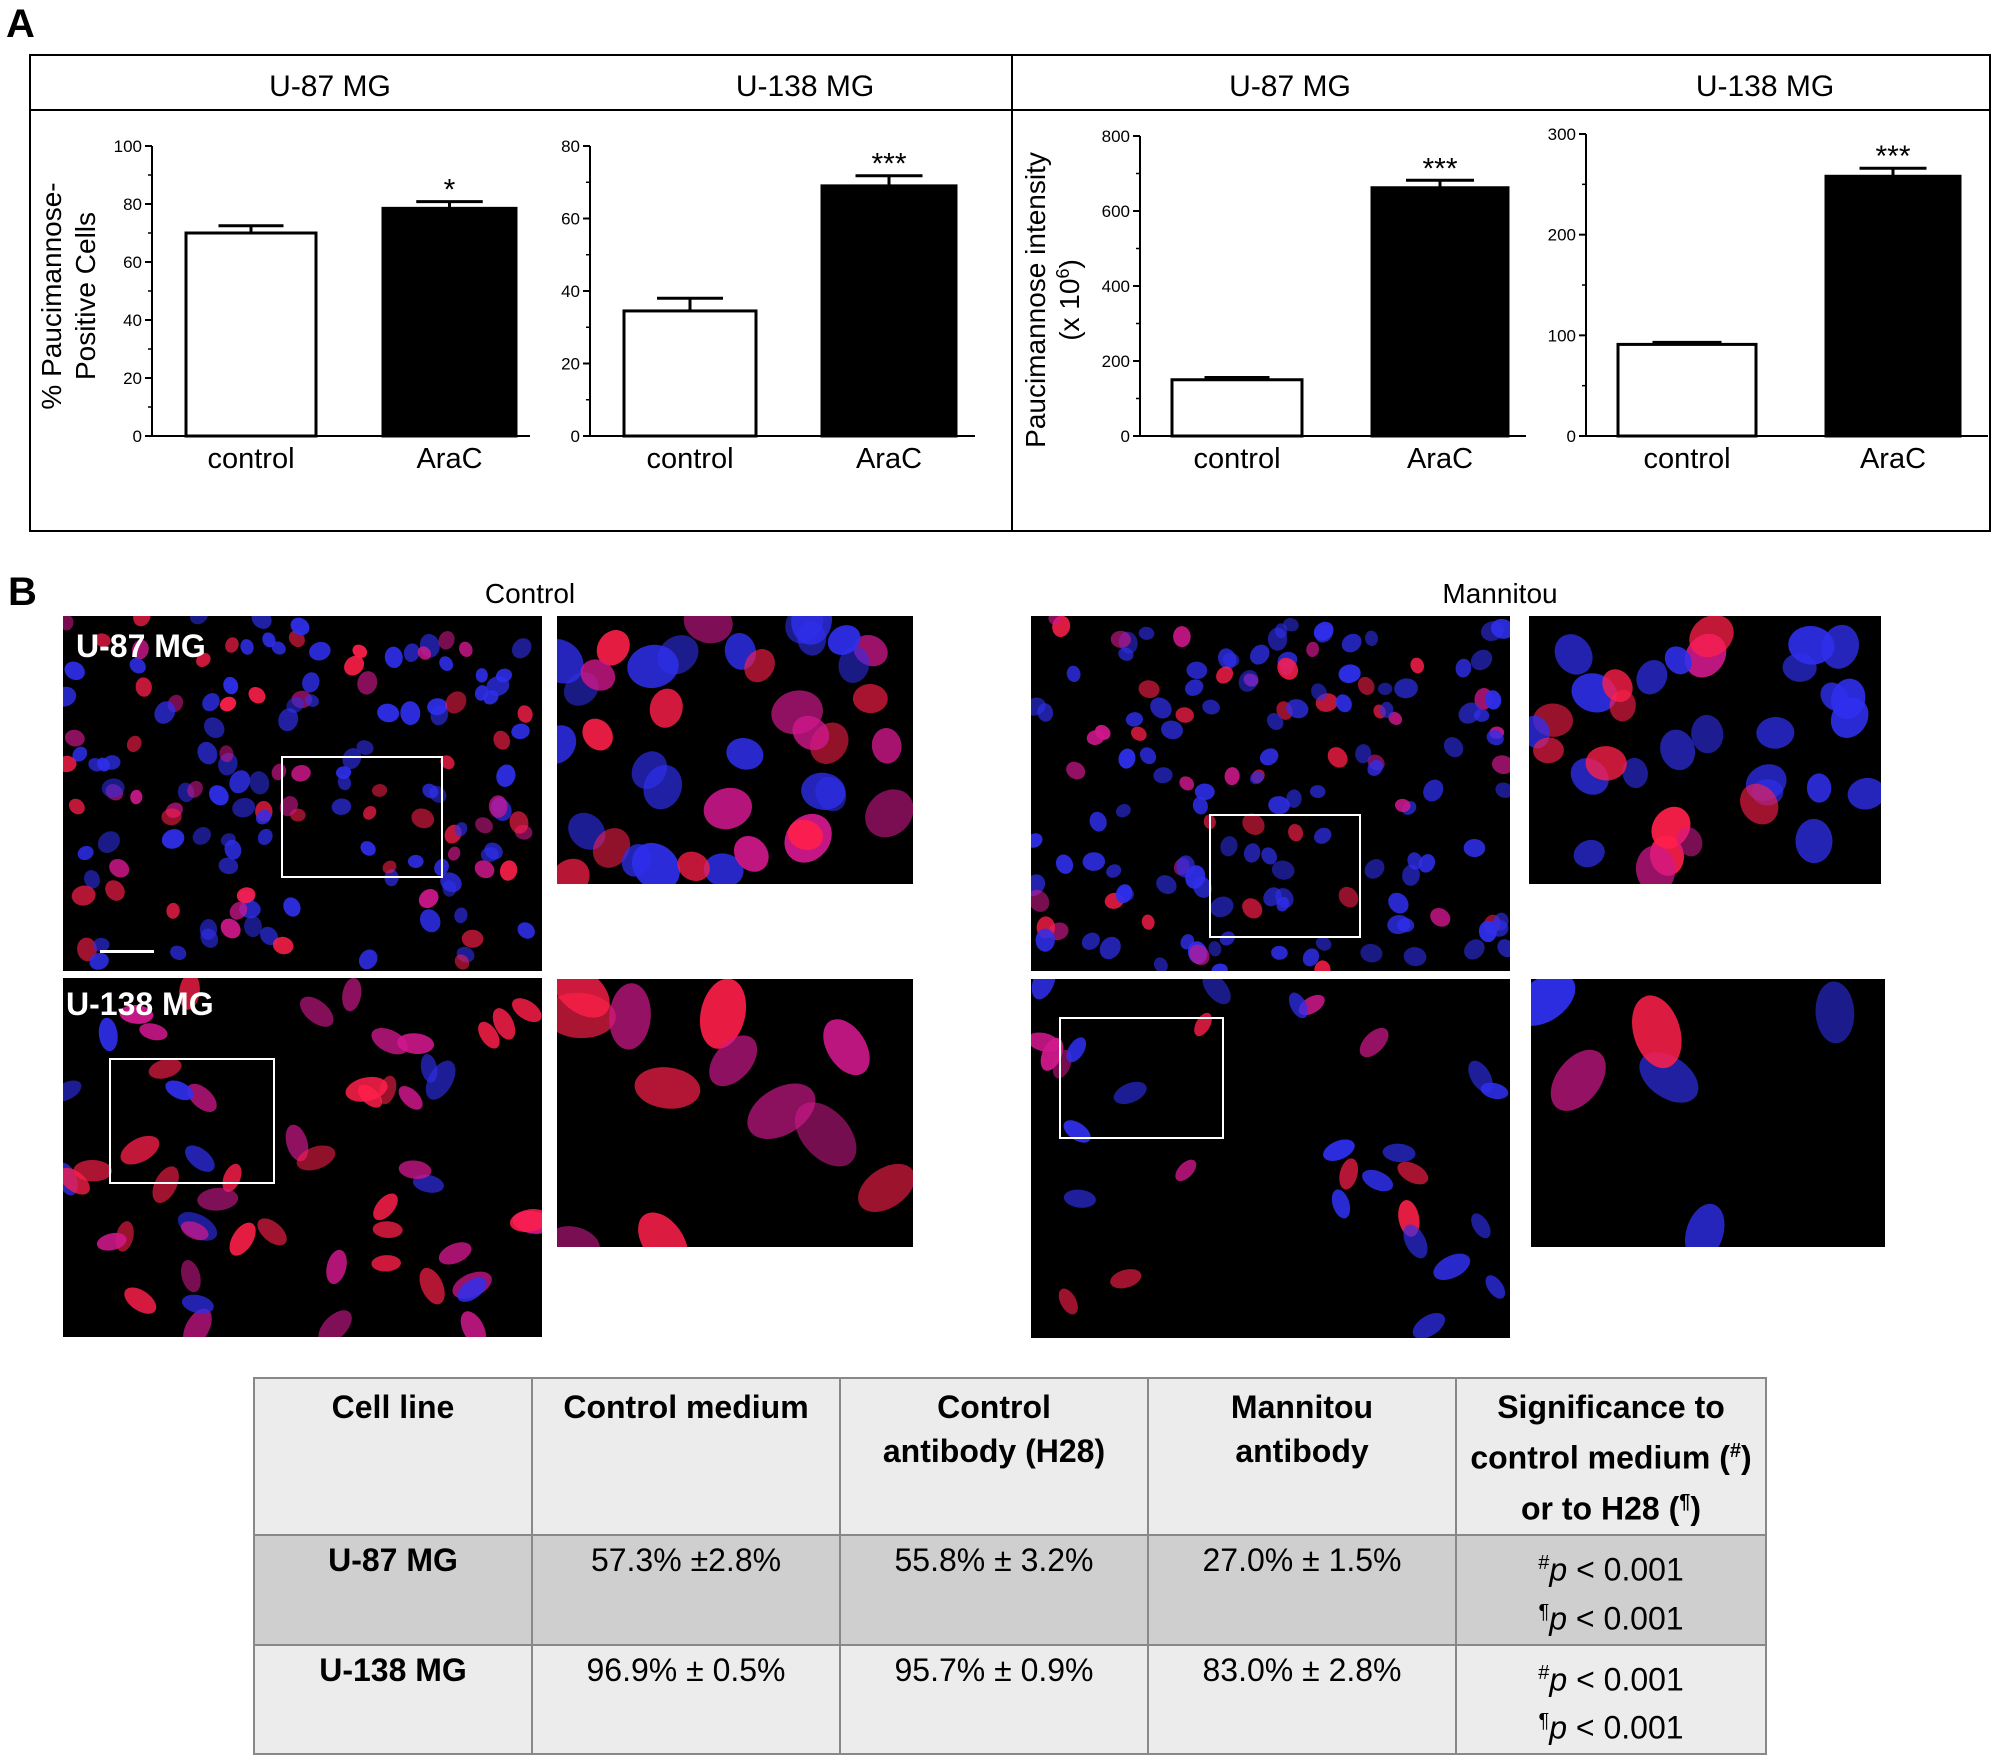 The image size is (2000, 1755). What do you see at coordinates (735, 750) in the screenshot?
I see `micrograph-u87-control-zoom` at bounding box center [735, 750].